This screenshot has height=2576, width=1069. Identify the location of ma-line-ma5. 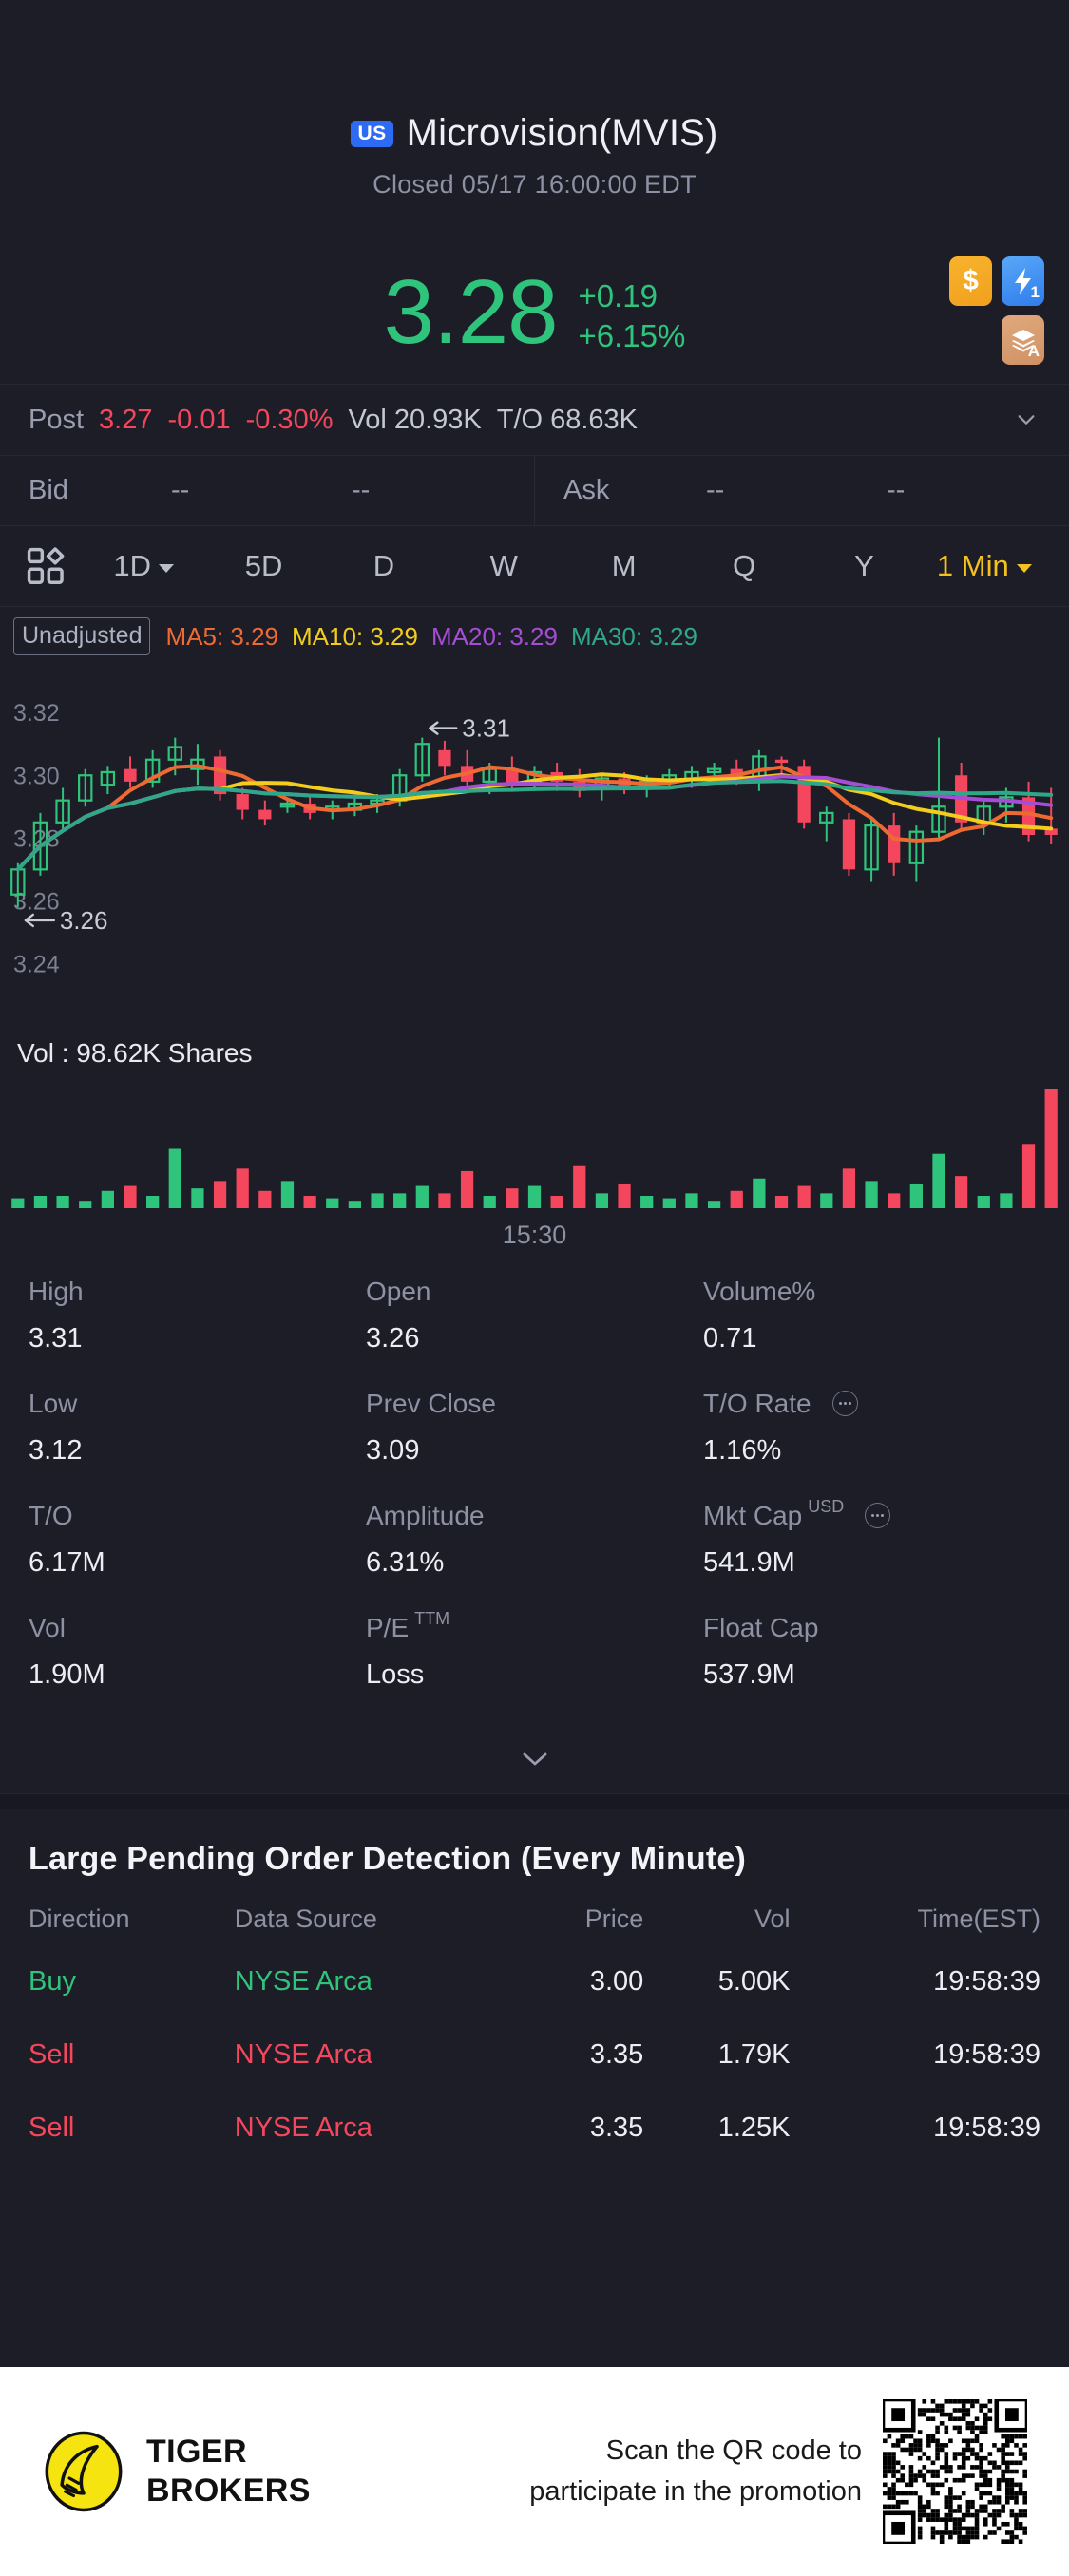
(534, 818).